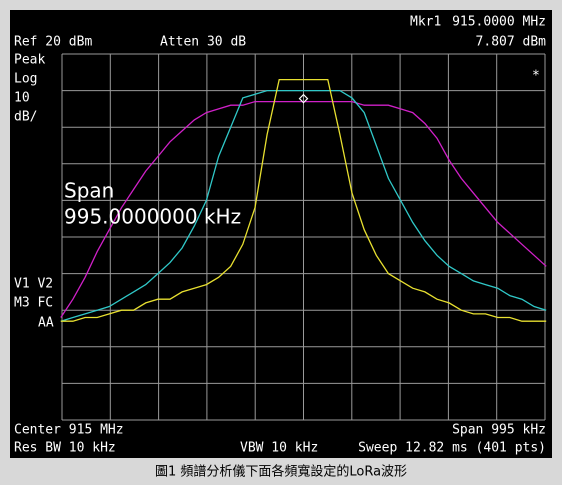 Image resolution: width=562 pixels, height=485 pixels. What do you see at coordinates (499, 430) in the screenshot?
I see `span: Span 995 kHz` at bounding box center [499, 430].